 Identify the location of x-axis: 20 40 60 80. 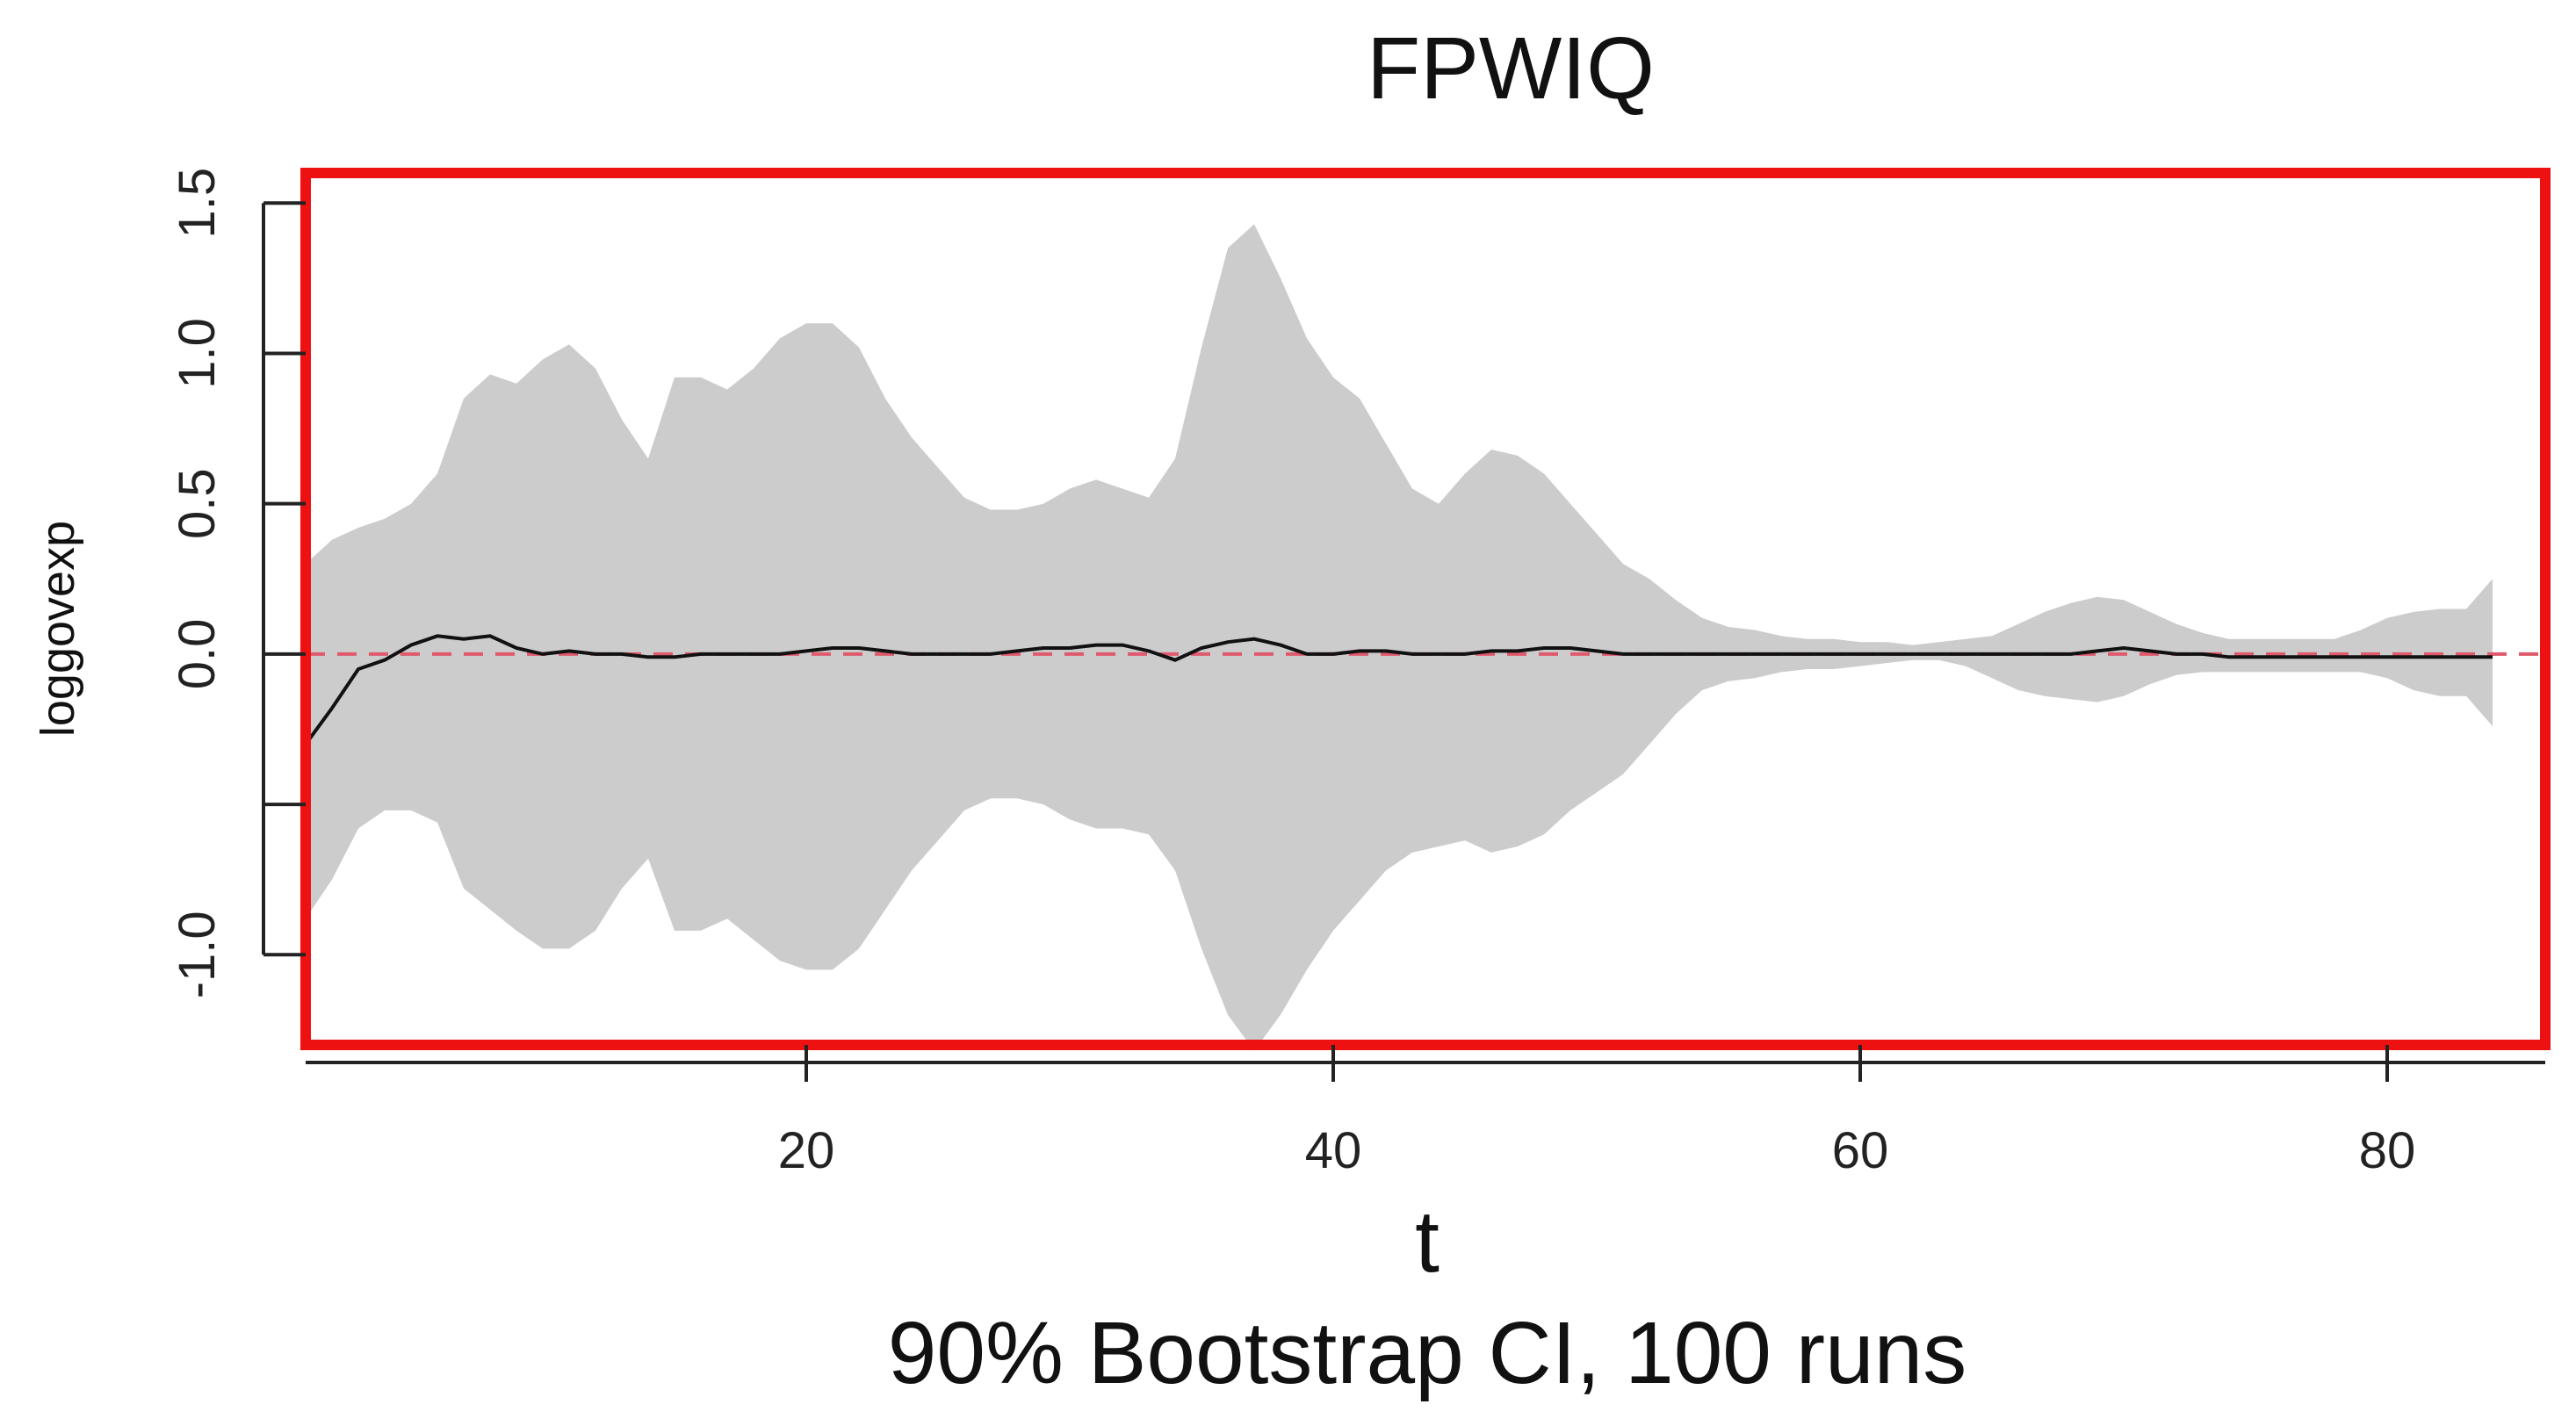
(1425, 1112).